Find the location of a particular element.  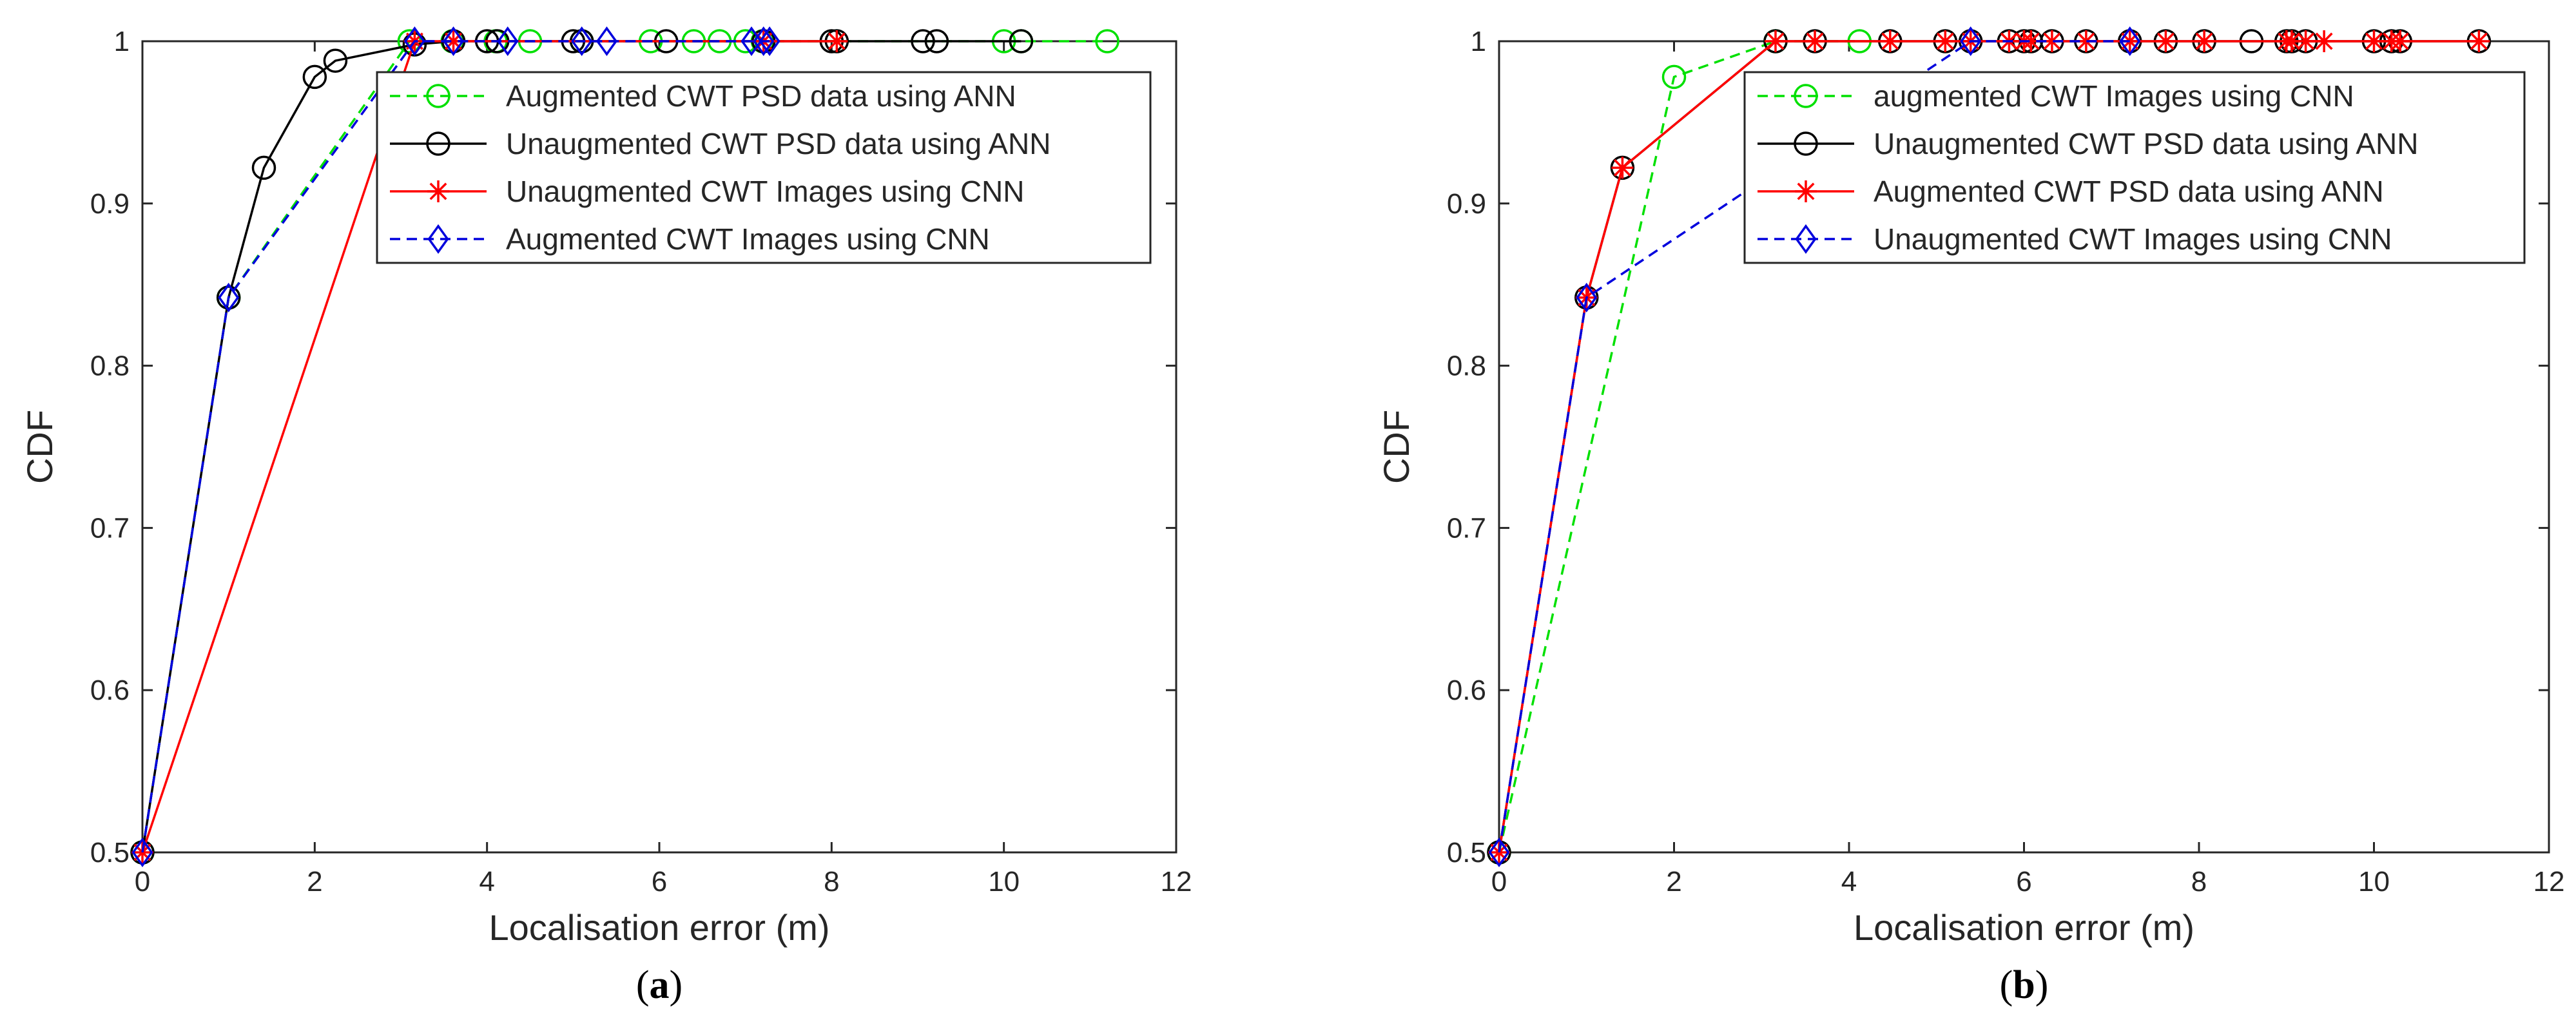

legend-label: Augmented CWT Images using CNN is located at coordinates (748, 239).